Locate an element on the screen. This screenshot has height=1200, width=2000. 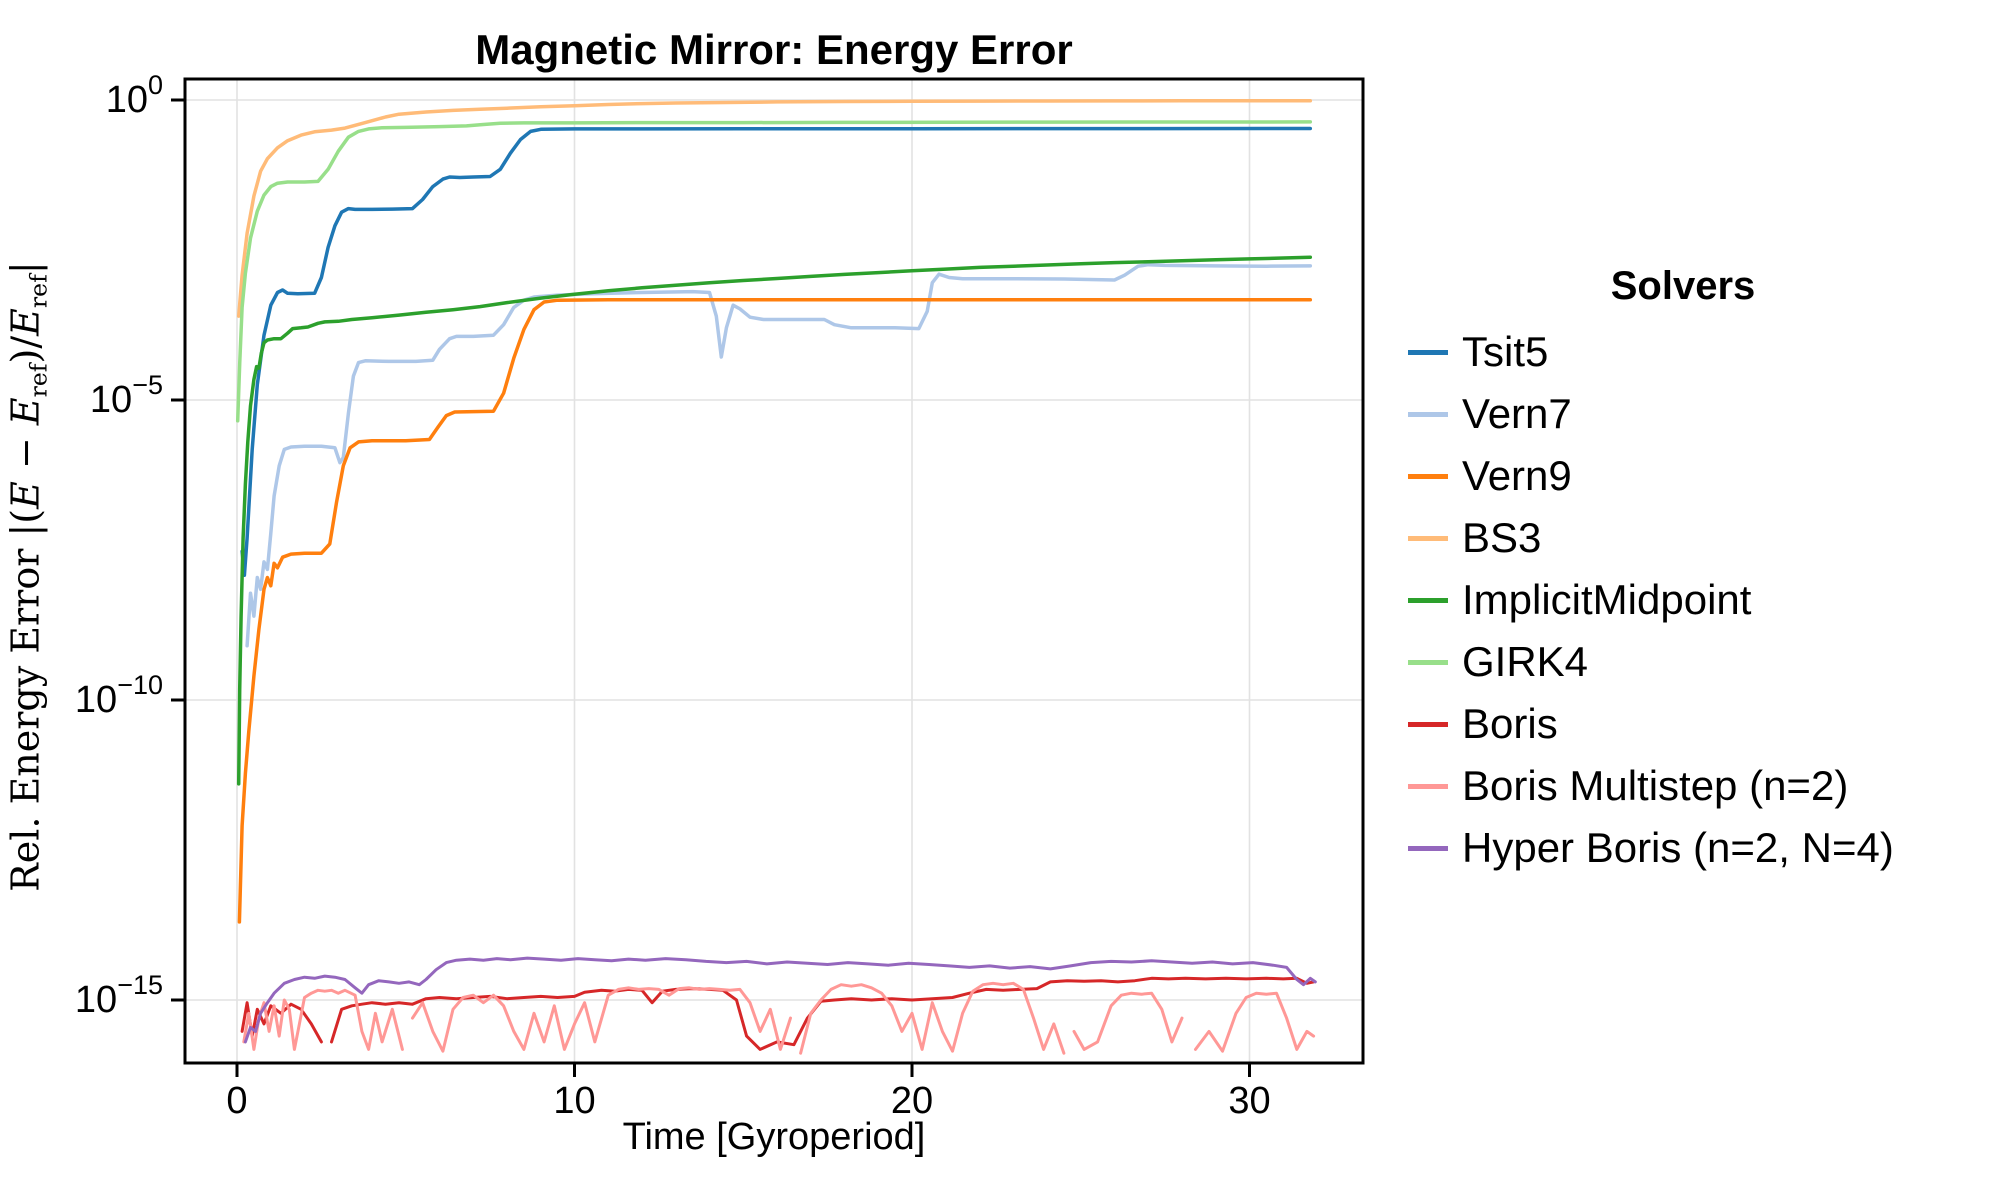
y-label-text: | is located at coordinates (25, 268).